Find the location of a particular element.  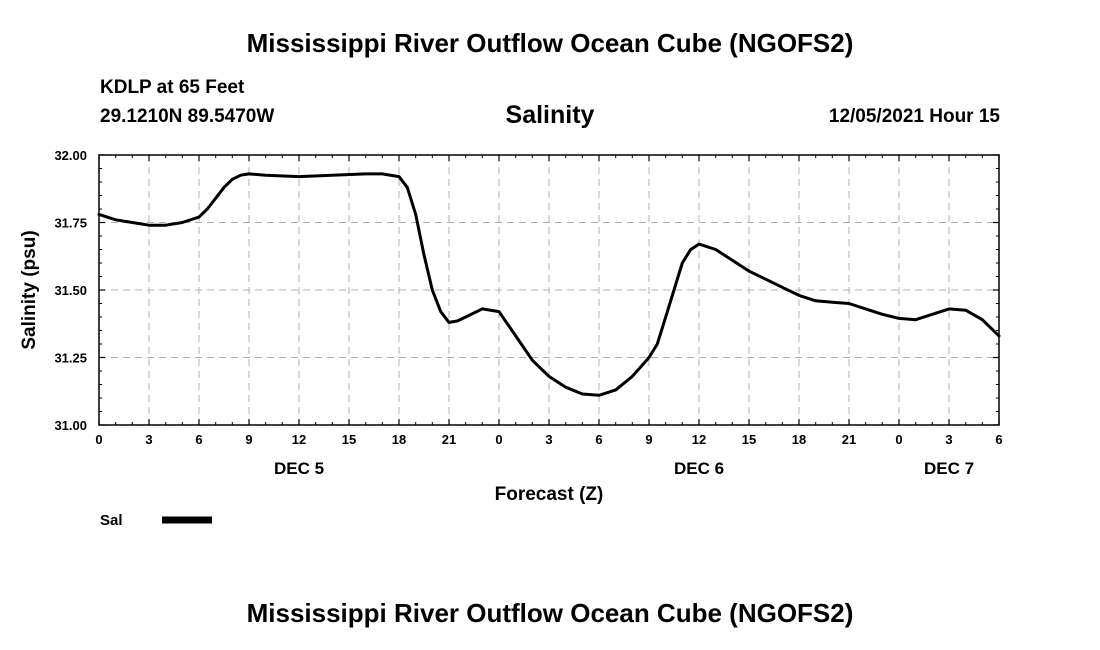

y-tick-label: 32.00 is located at coordinates (70, 155).